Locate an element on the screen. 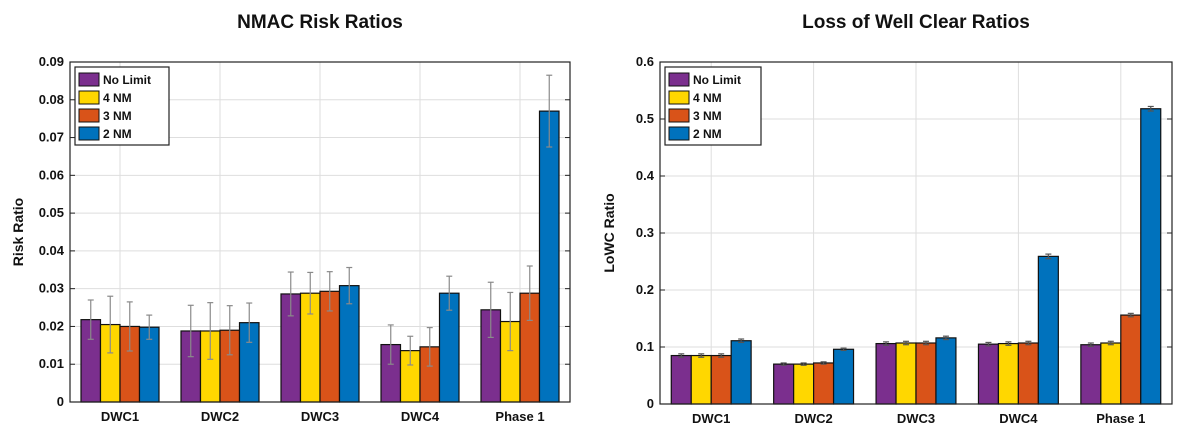  y-tick-label: 0.01 is located at coordinates (51, 363).